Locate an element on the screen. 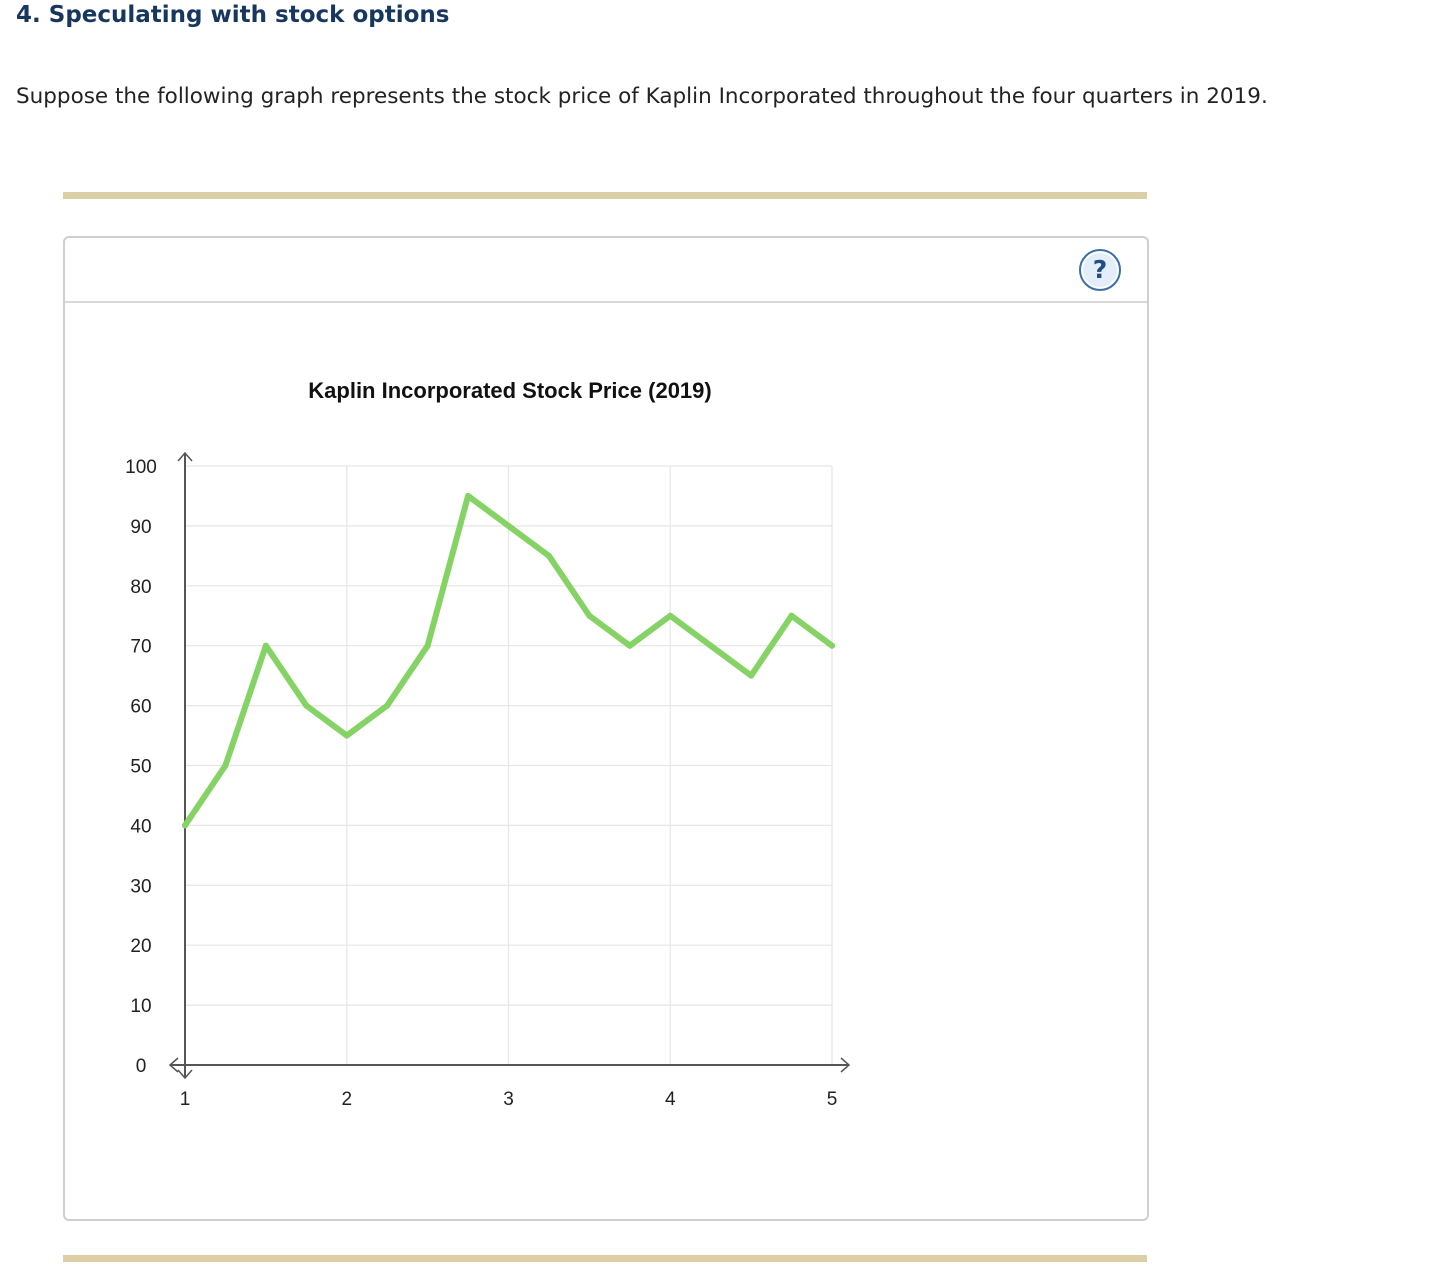 Image resolution: width=1446 pixels, height=1283 pixels. y-tick-label: 50 is located at coordinates (140, 767).